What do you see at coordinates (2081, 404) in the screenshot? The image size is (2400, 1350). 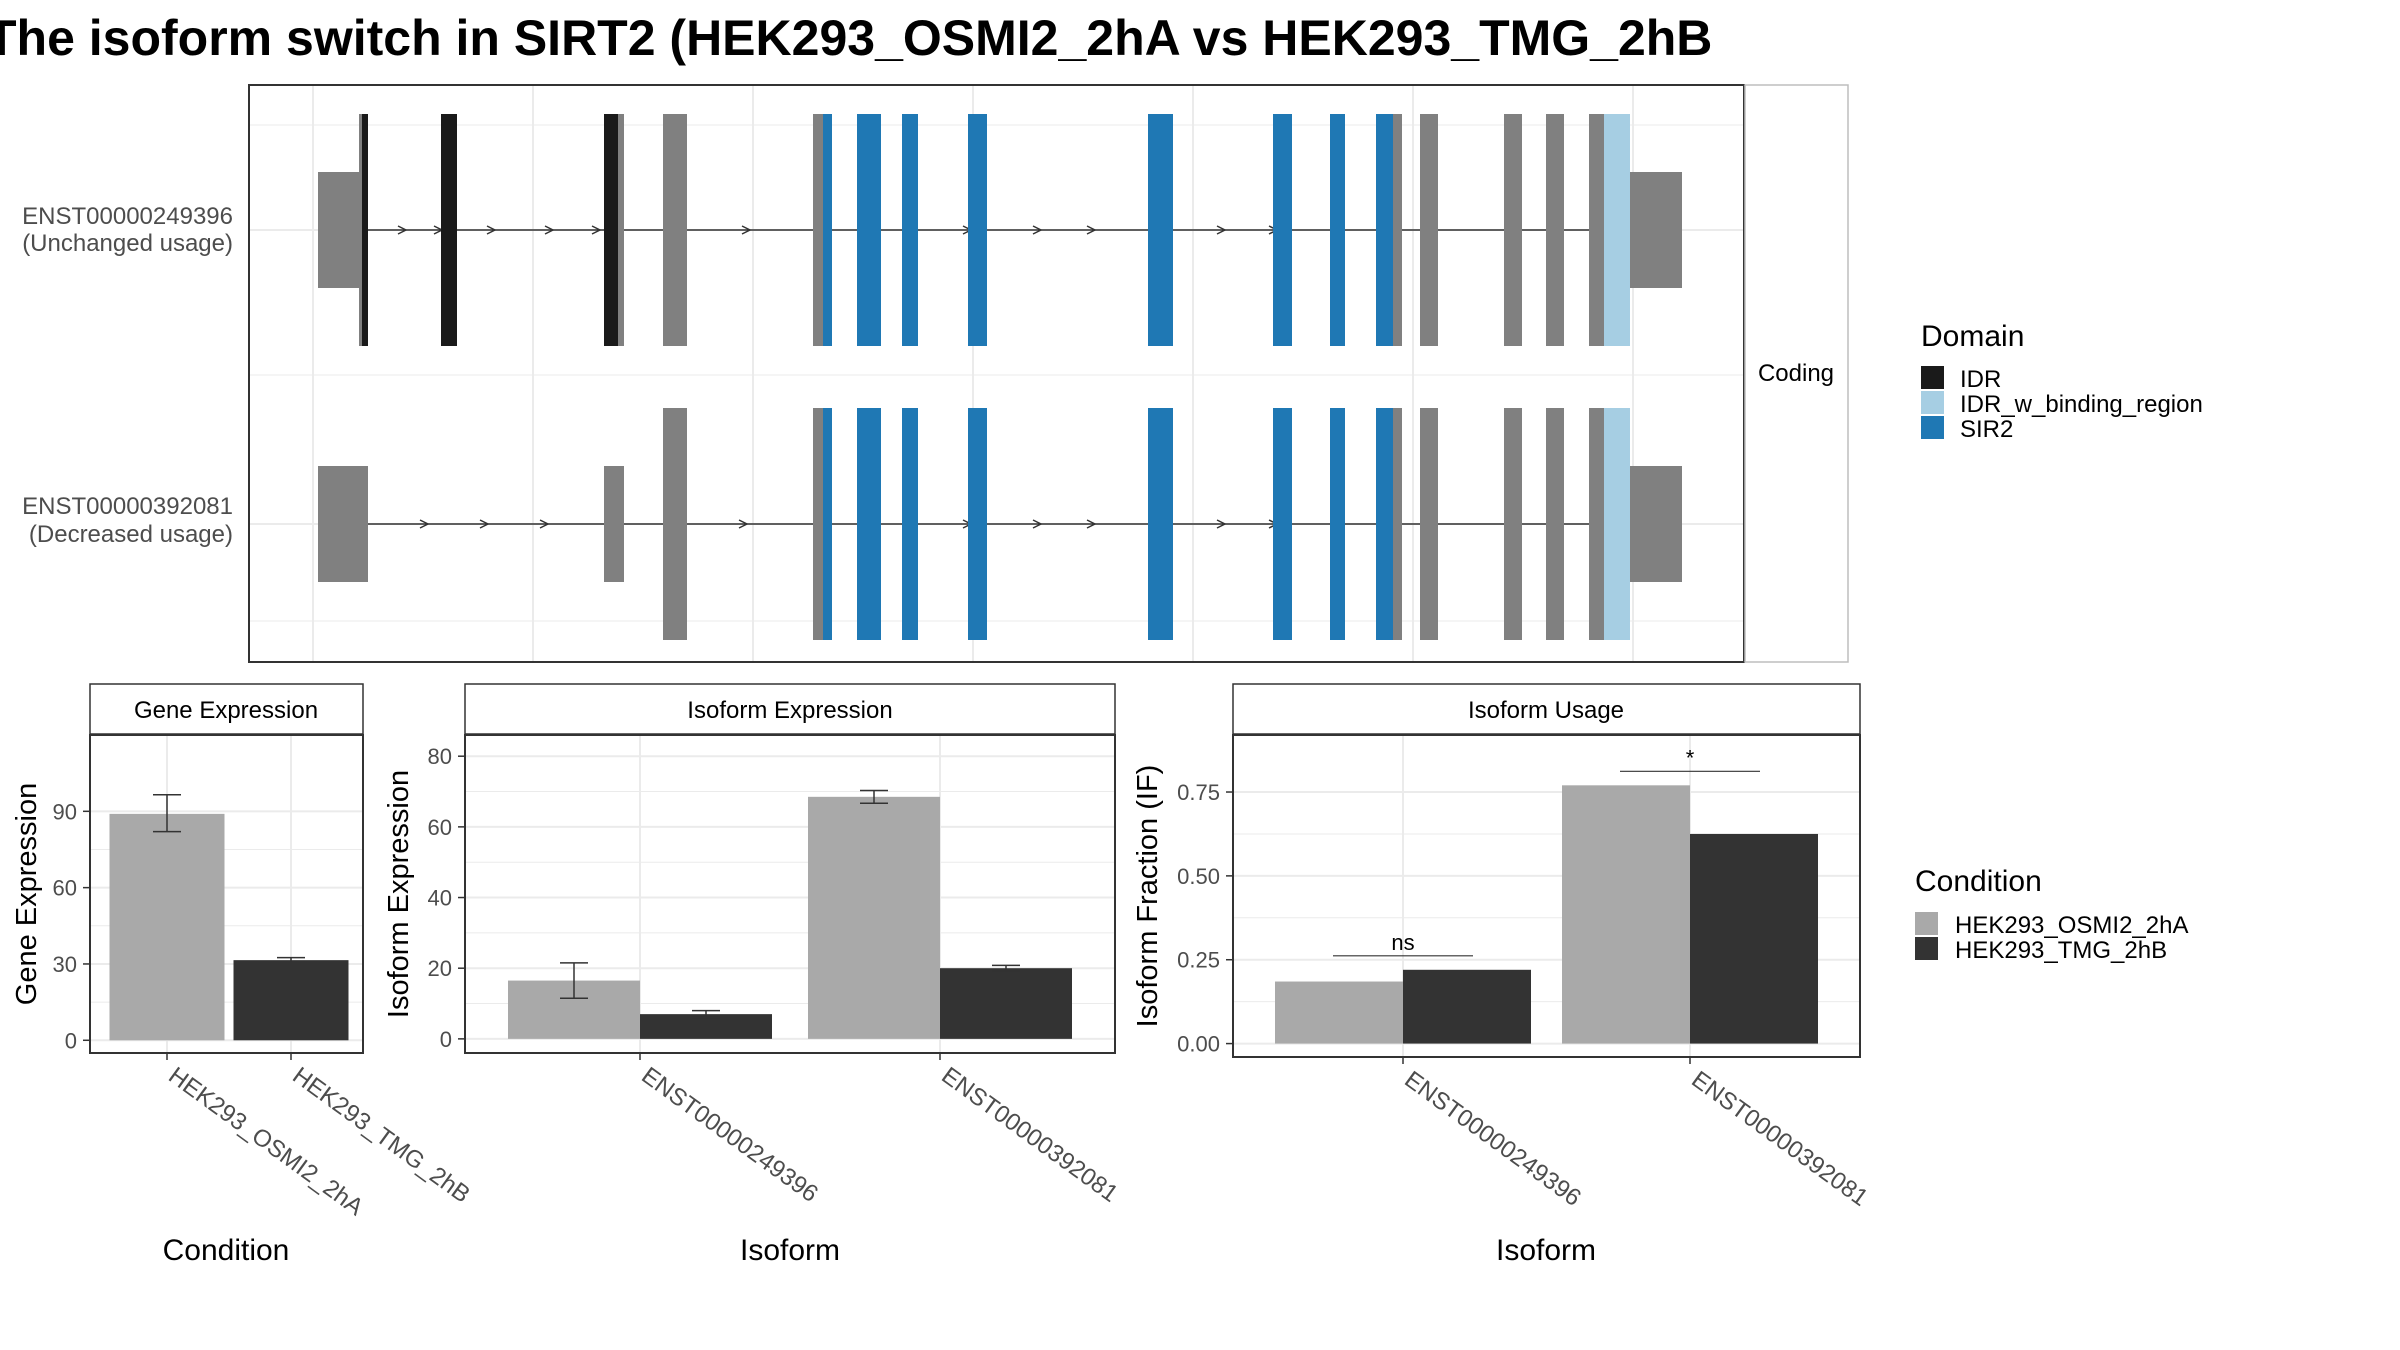 I see `legend-label-idr-w-binding-region: IDR_w_binding_region` at bounding box center [2081, 404].